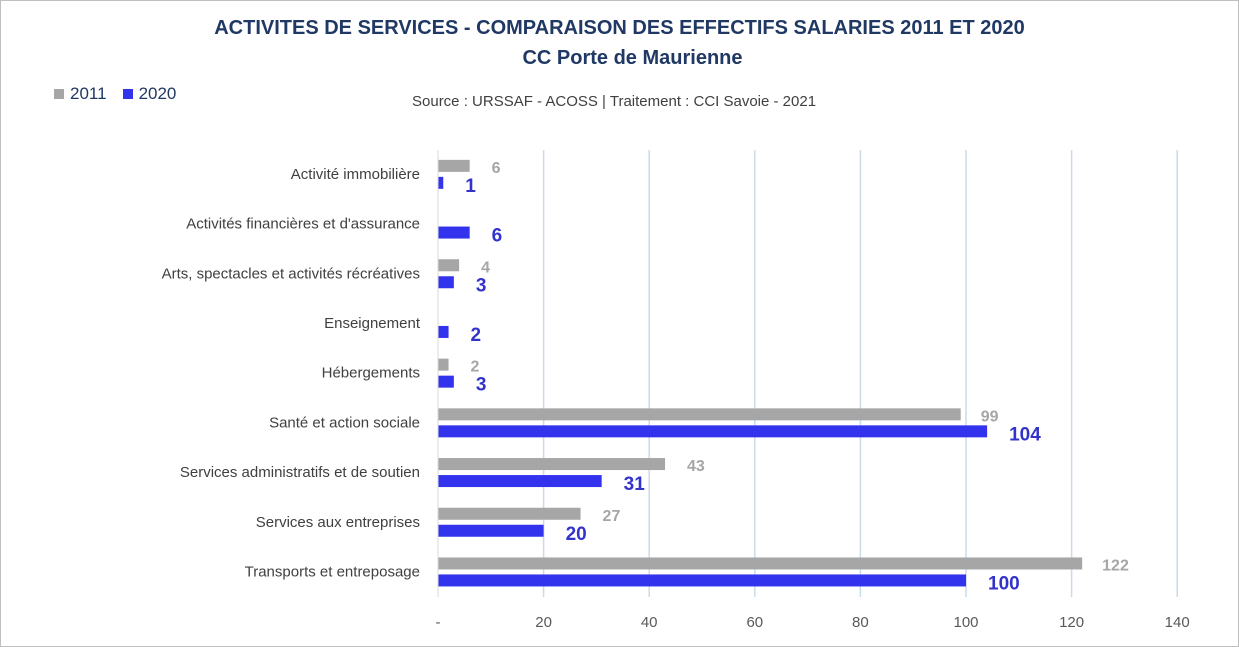 The image size is (1239, 647). What do you see at coordinates (446, 381) in the screenshot?
I see `bar-2020-h-bergements` at bounding box center [446, 381].